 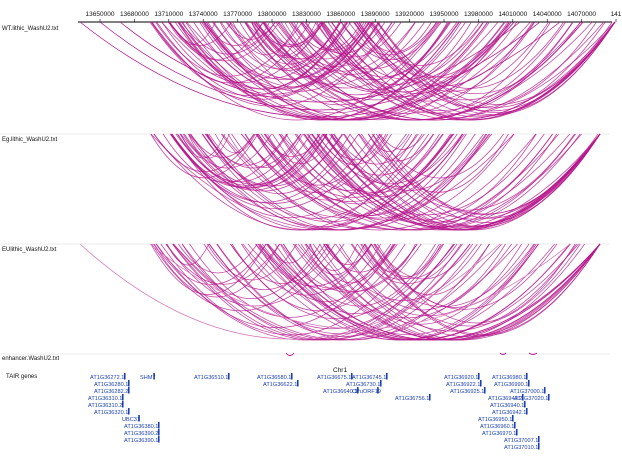 I want to click on gene-label: AT1G36940.2, so click(x=505, y=399).